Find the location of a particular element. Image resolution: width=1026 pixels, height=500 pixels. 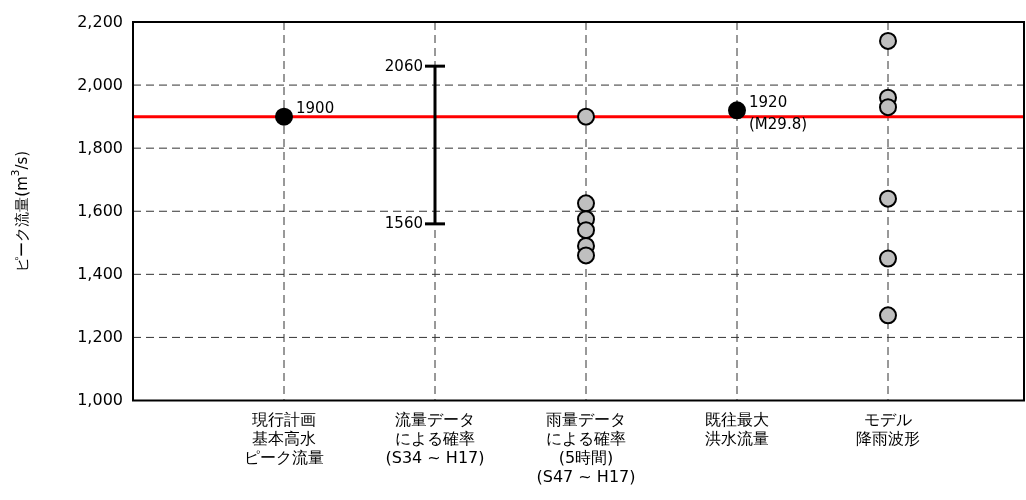

annotation: (M29.8) is located at coordinates (778, 123).